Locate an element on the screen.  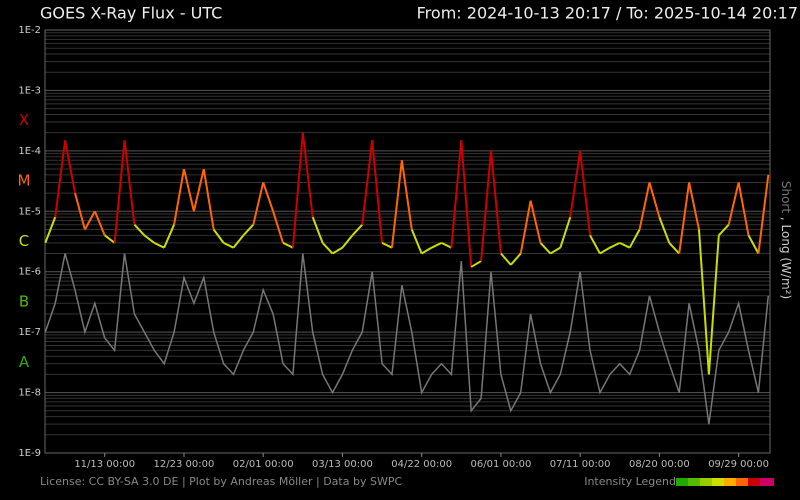
x-tick-label: 11/13 00:00 is located at coordinates (104, 464).